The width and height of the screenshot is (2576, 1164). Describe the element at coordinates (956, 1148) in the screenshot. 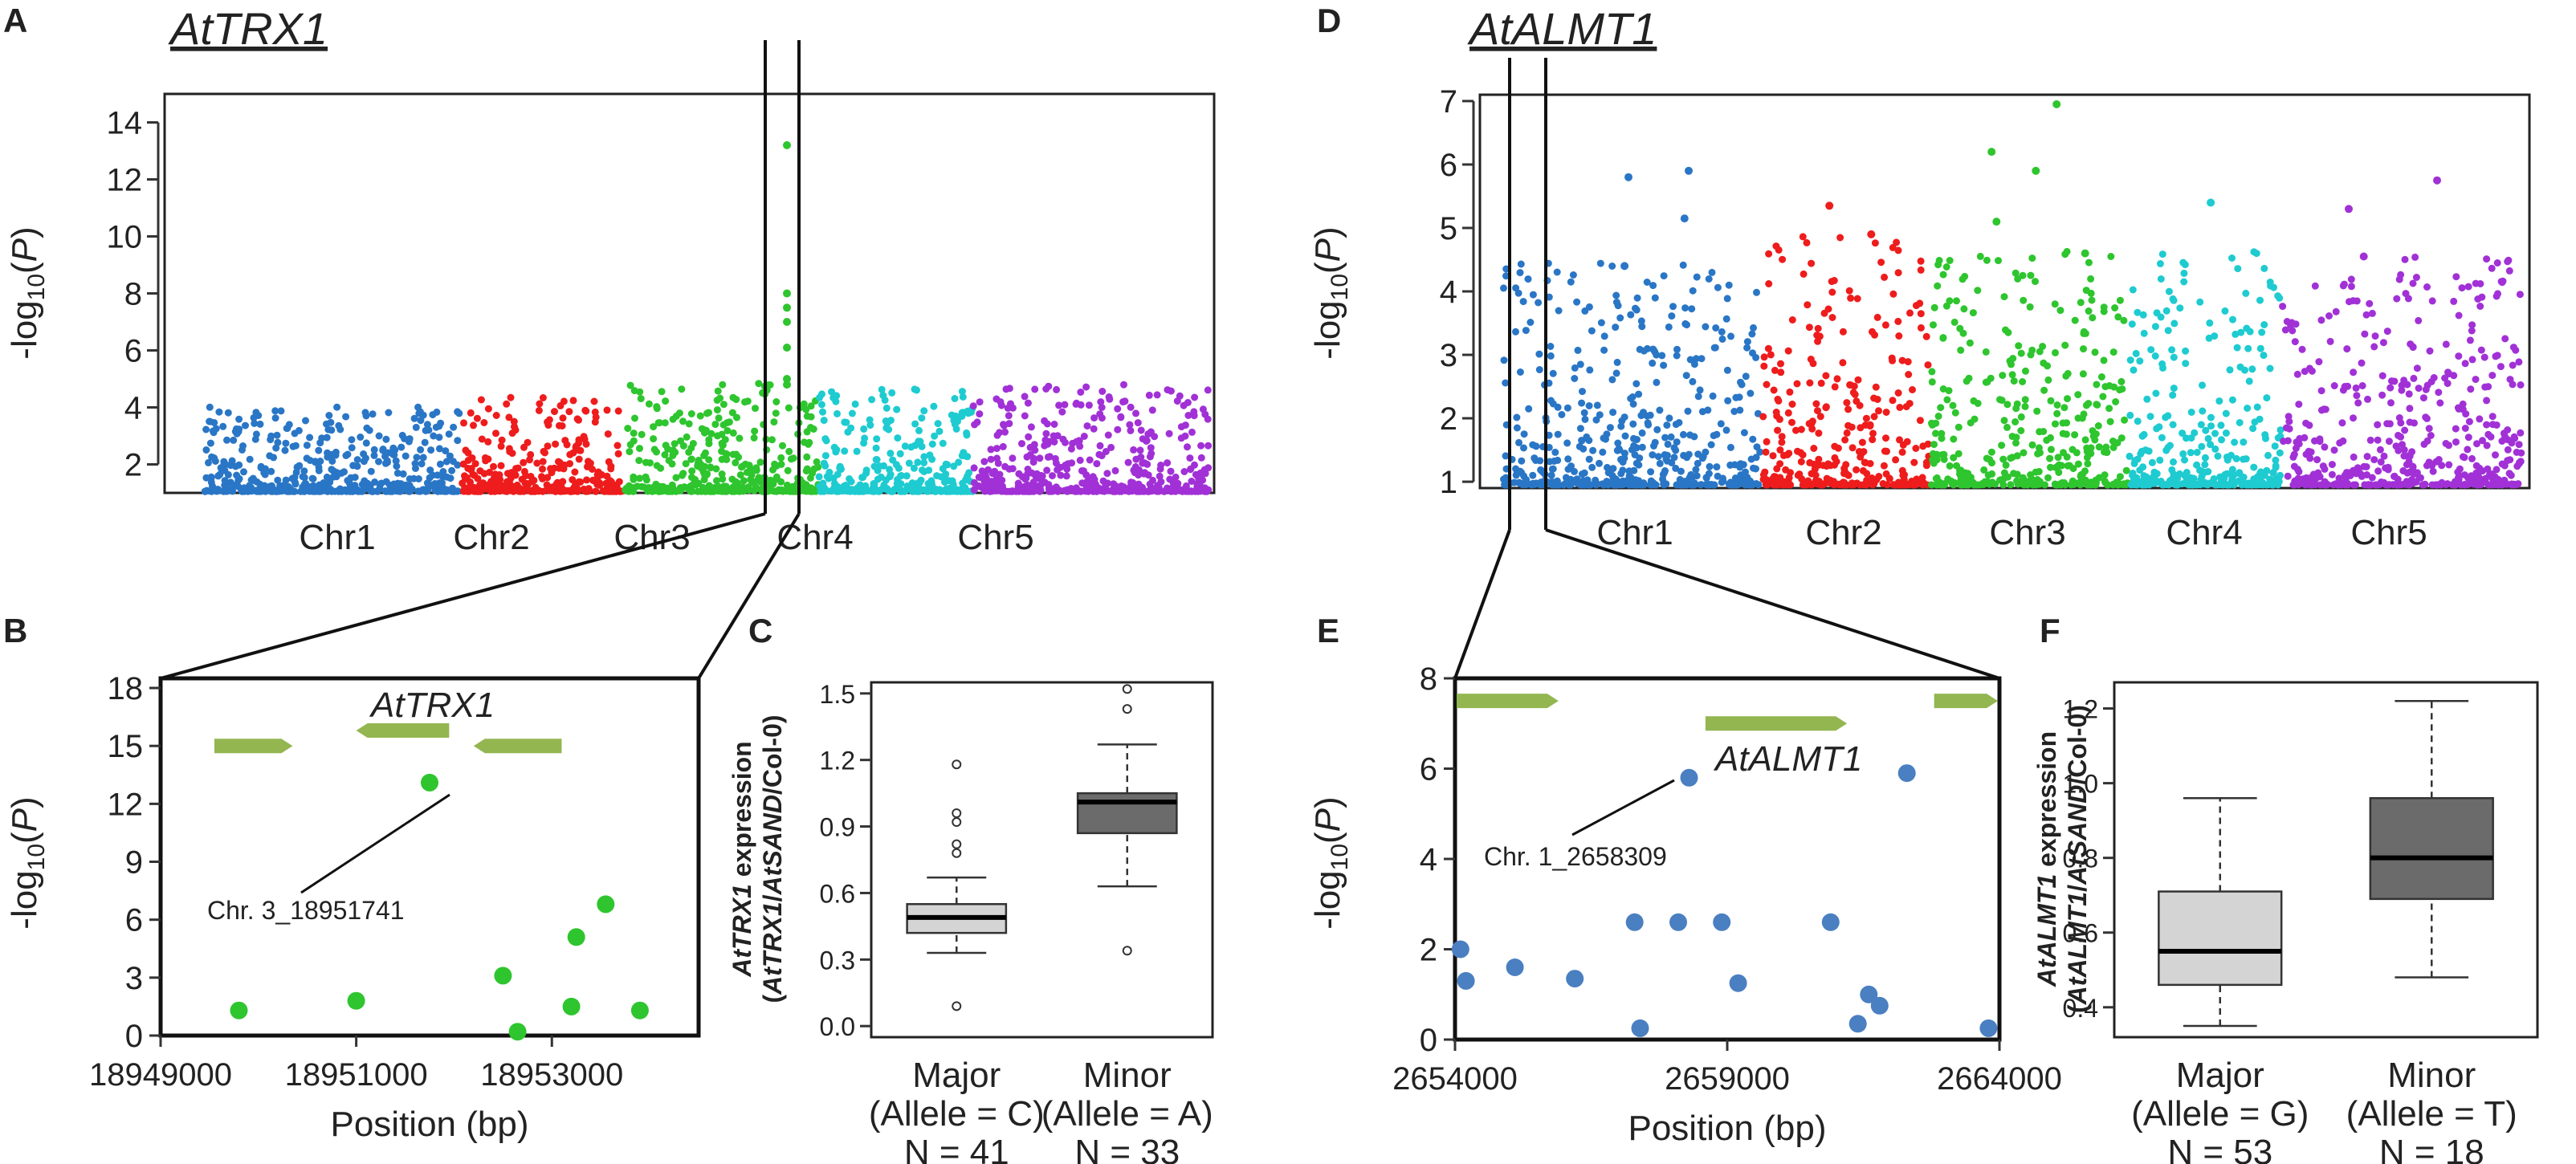

I see `category-label: N = 41` at that location.